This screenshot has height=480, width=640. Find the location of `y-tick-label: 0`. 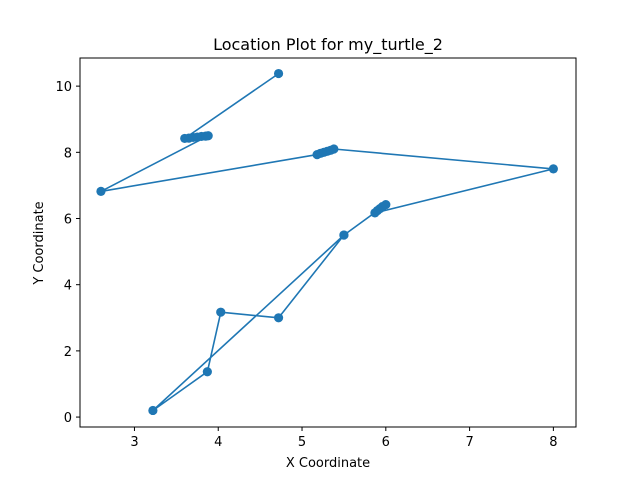

y-tick-label: 0 is located at coordinates (68, 418).